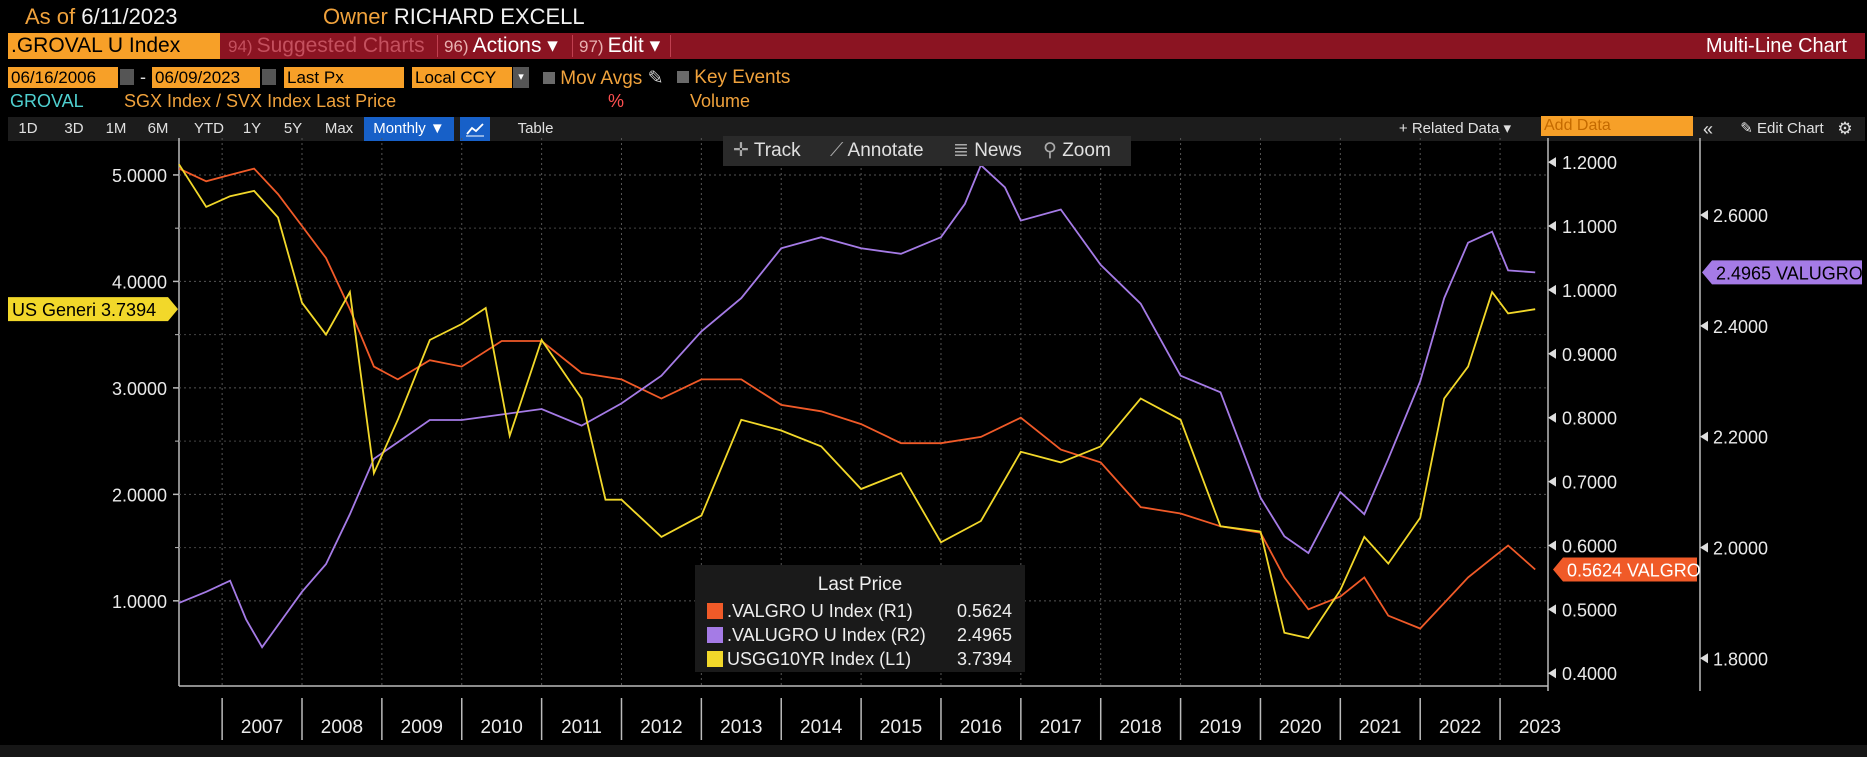 This screenshot has width=1867, height=757. What do you see at coordinates (801, 659) in the screenshot?
I see `legend-series-name: USGG10YR Index` at bounding box center [801, 659].